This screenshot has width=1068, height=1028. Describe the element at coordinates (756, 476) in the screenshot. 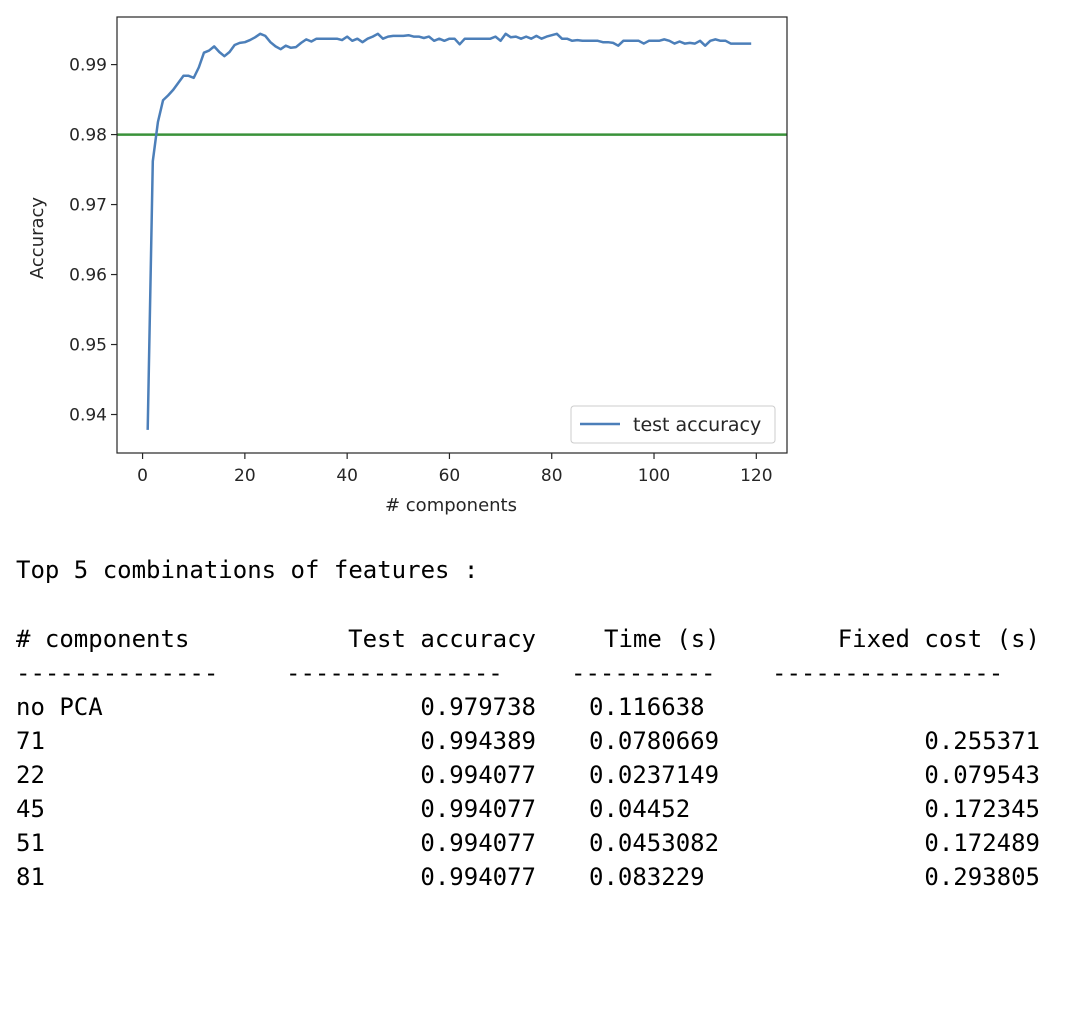

I see `x-tick-label: 120` at that location.